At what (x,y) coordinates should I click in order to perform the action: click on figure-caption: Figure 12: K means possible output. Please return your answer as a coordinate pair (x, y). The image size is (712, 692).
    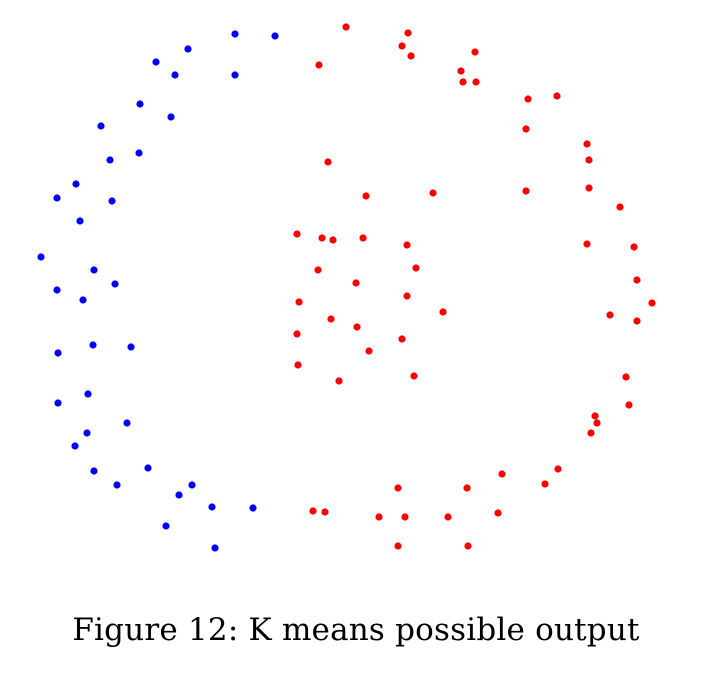
    Looking at the image, I should click on (356, 630).